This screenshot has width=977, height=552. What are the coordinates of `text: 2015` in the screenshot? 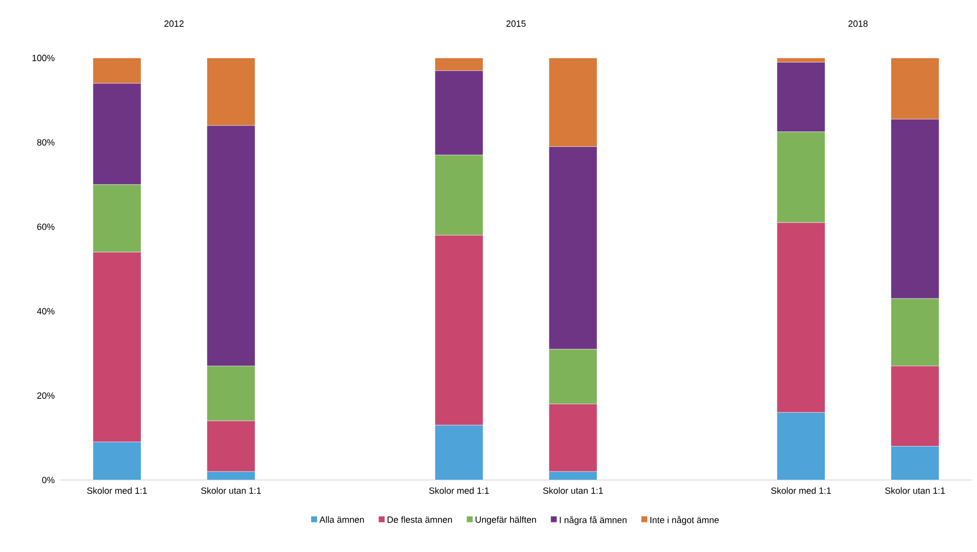 It's located at (516, 23).